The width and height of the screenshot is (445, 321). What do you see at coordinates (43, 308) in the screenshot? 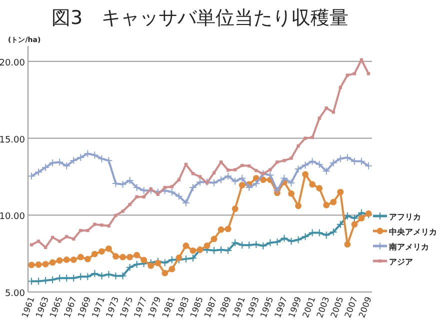
I see `x-tick-label: 1963` at bounding box center [43, 308].